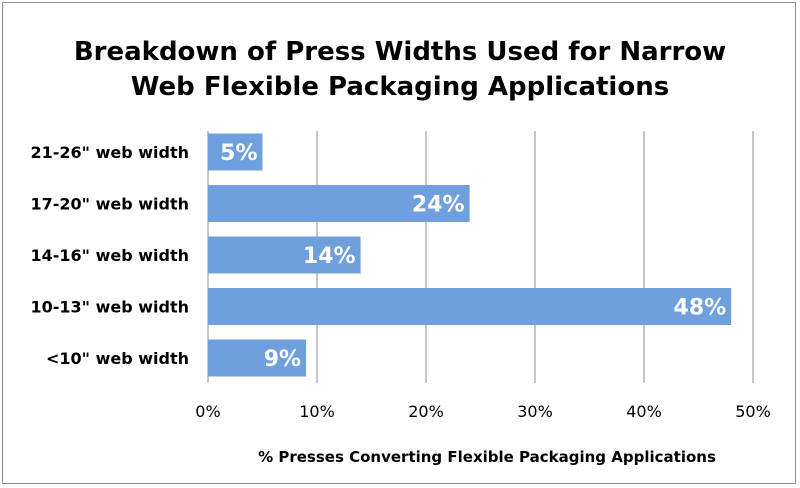 This screenshot has width=800, height=488. I want to click on data-label: 24%, so click(438, 205).